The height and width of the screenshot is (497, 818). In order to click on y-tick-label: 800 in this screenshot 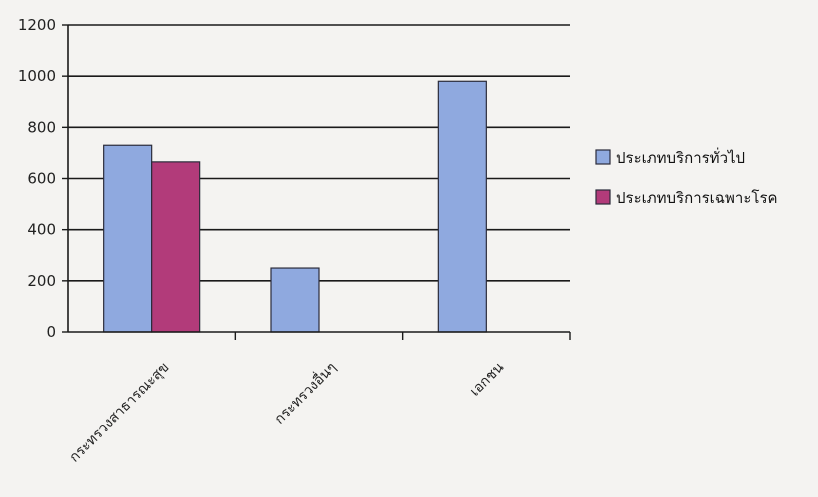, I will do `click(41, 127)`.